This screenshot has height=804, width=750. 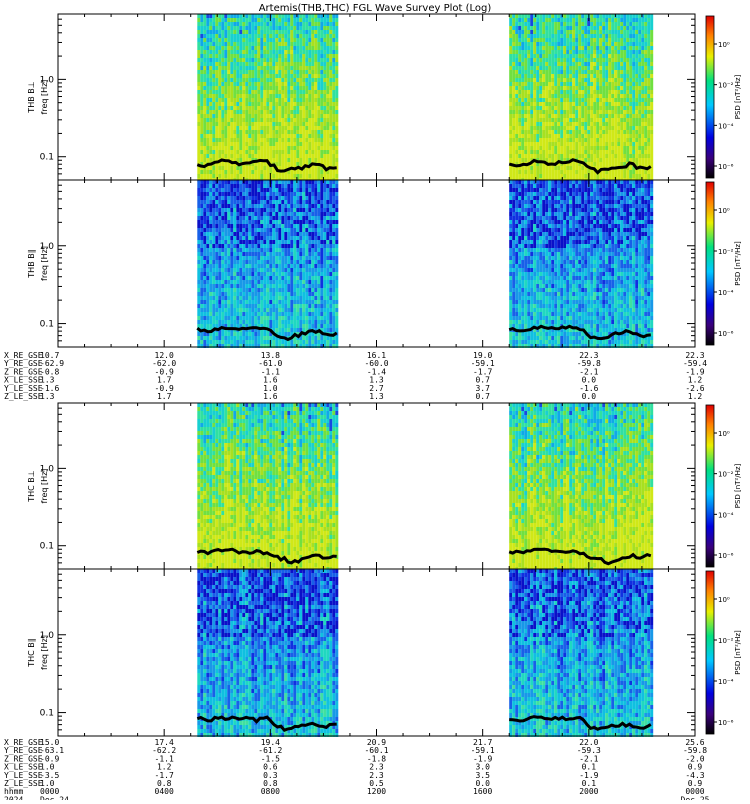 I want to click on ephemeris-value: 0800, so click(x=270, y=791).